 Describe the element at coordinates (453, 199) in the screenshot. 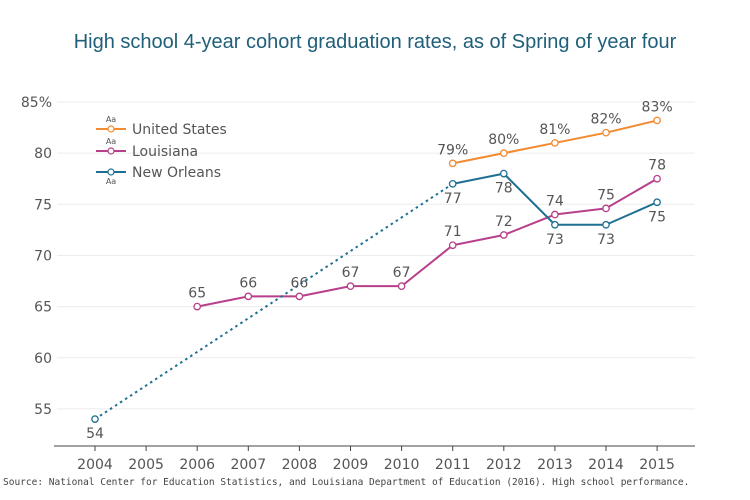

I see `new-orleans-data-label: 77` at that location.